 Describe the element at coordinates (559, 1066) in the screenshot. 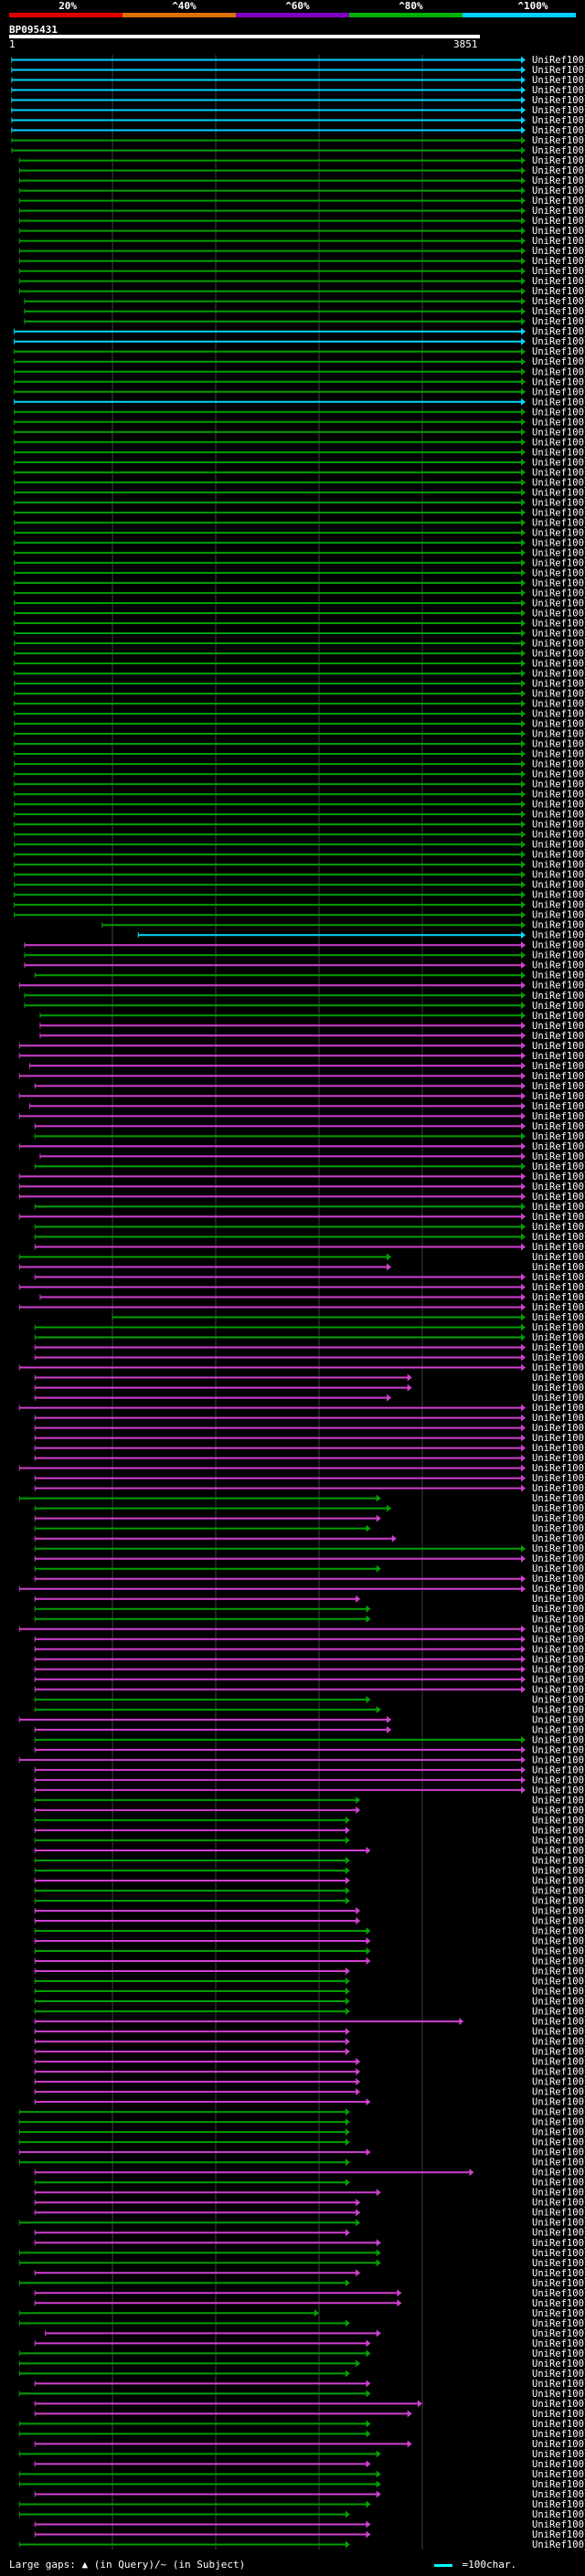

I see `hit-label: UniRef100_B6IT46` at that location.